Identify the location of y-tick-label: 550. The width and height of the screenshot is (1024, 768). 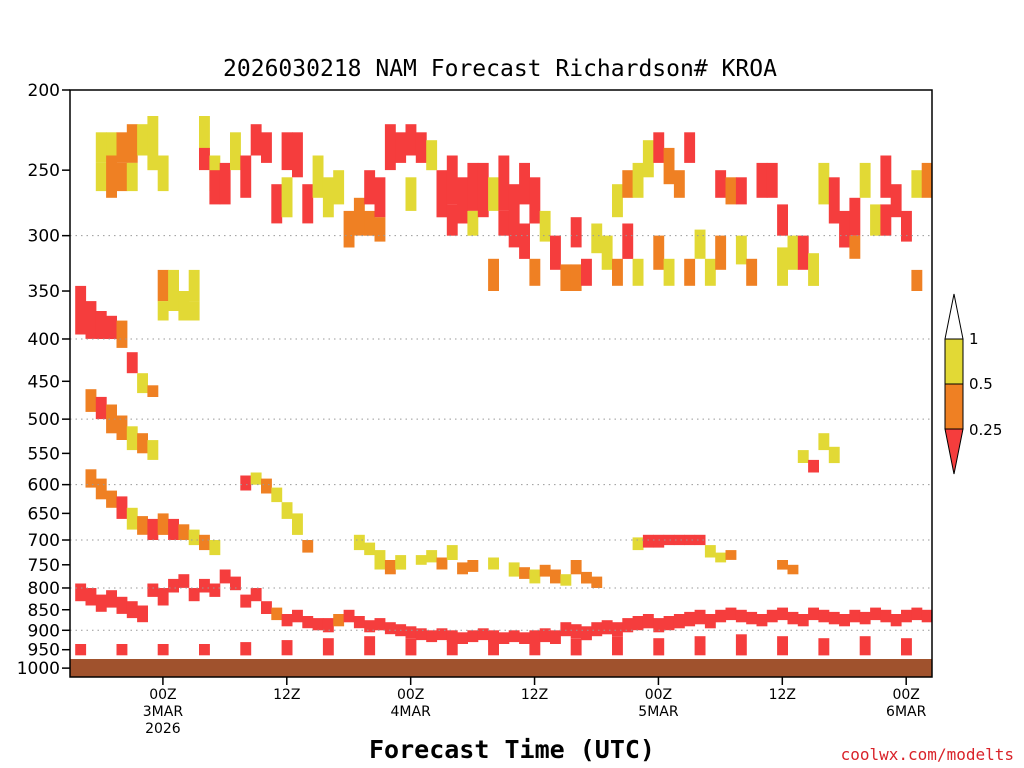
(44, 454).